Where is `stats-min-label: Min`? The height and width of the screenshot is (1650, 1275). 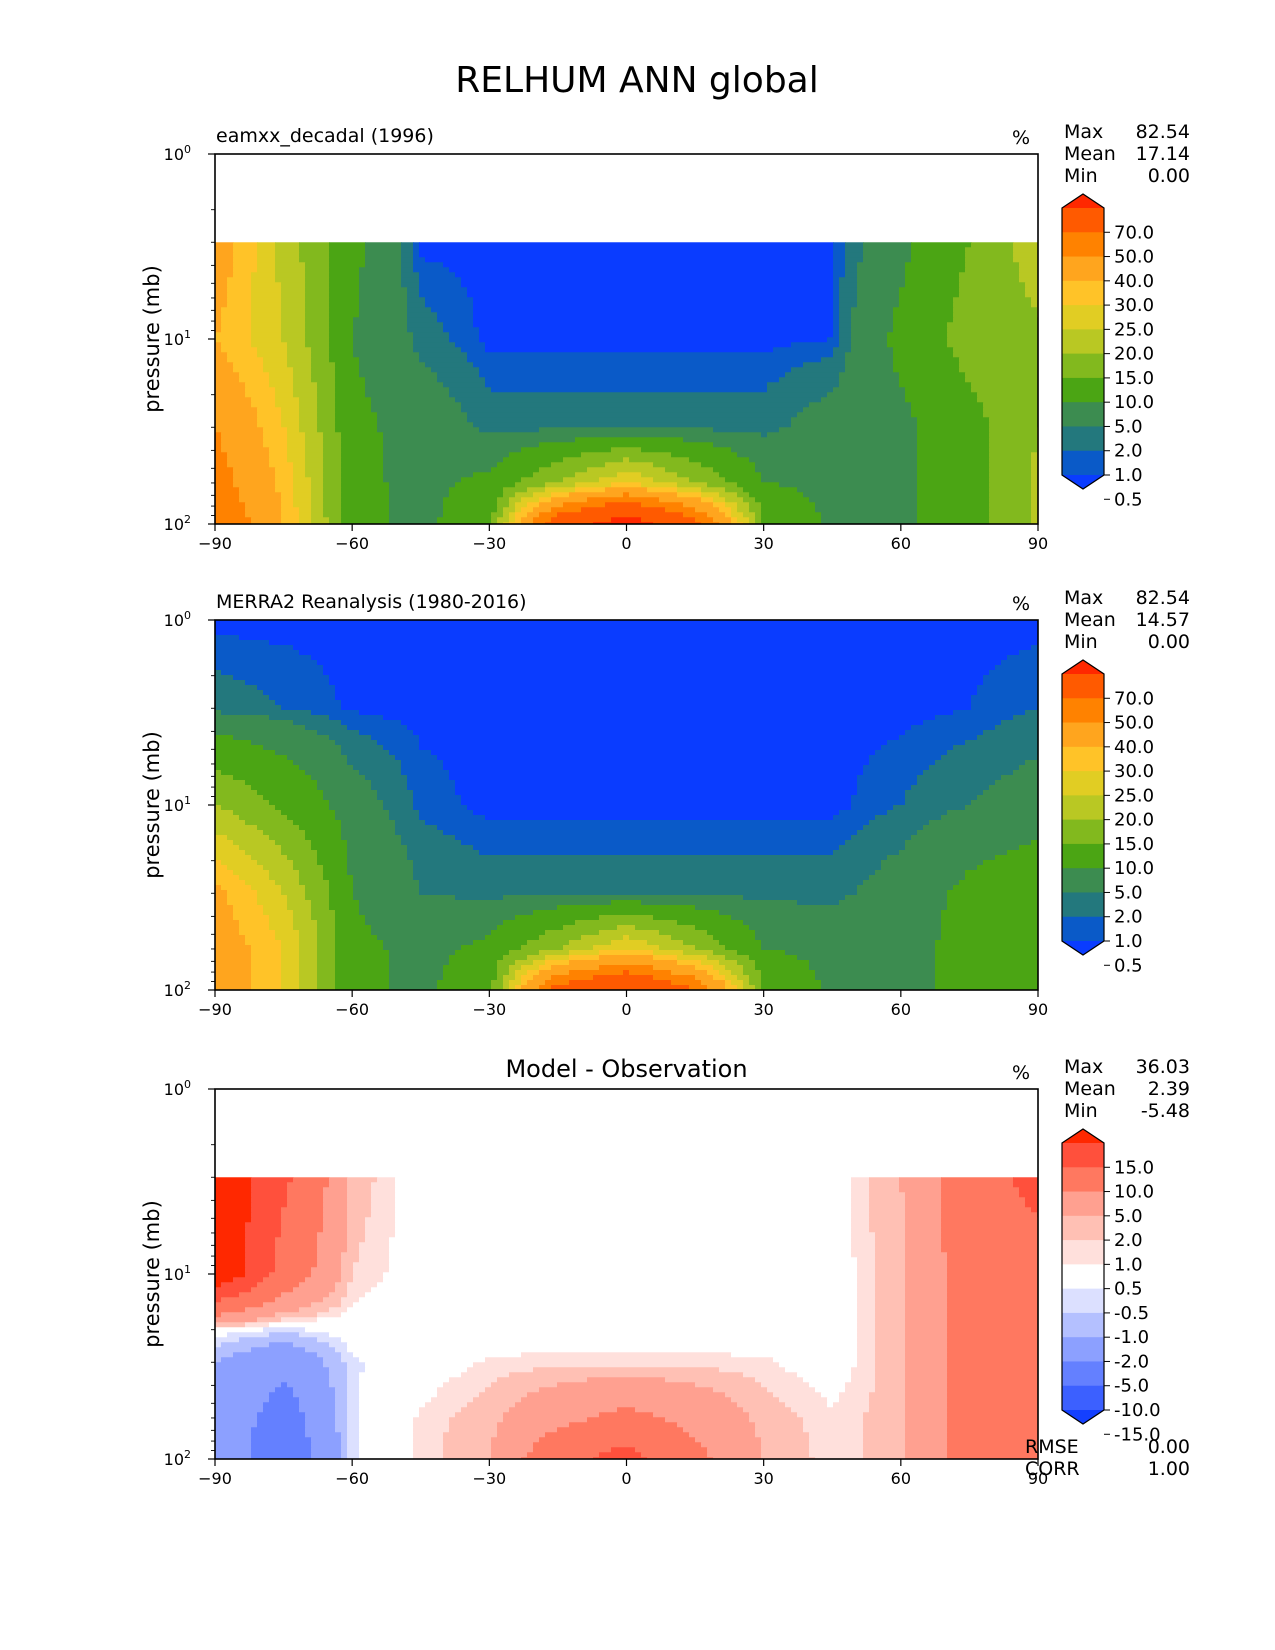
stats-min-label: Min is located at coordinates (1081, 1111).